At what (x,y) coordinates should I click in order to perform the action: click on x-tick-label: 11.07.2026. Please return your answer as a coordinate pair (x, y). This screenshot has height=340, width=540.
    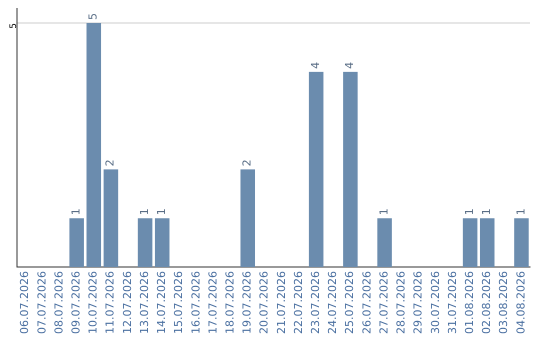
    Looking at the image, I should click on (110, 302).